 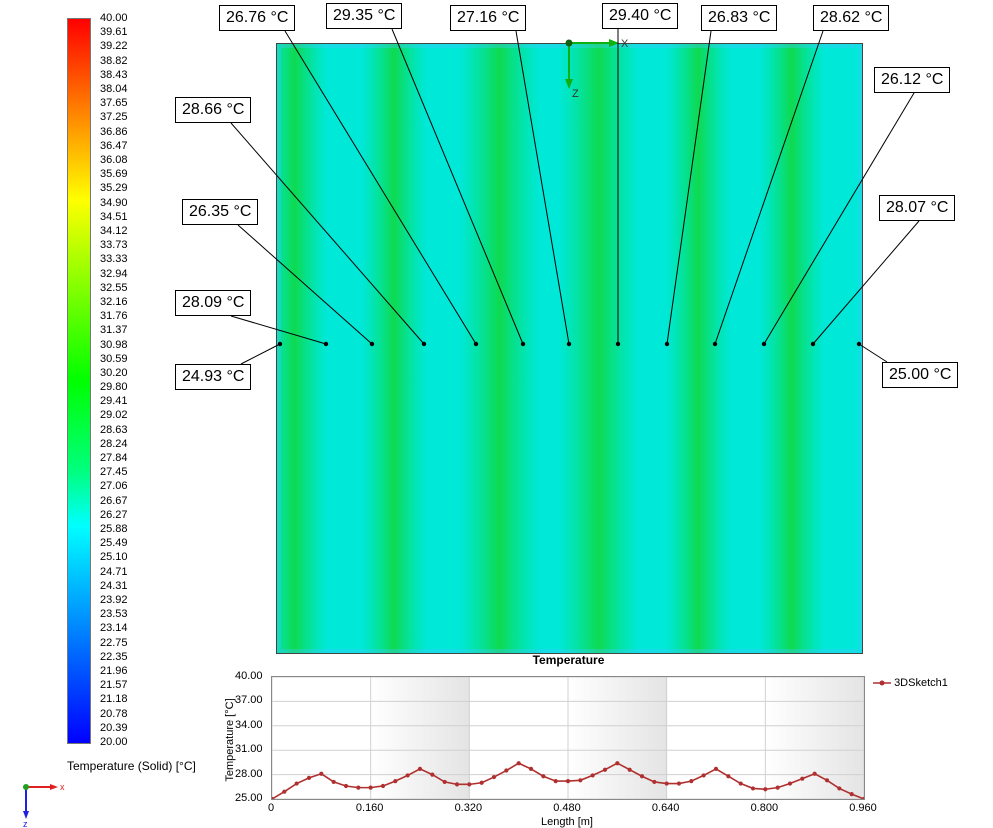 I want to click on legend-tick-label: 25.10, so click(x=114, y=557).